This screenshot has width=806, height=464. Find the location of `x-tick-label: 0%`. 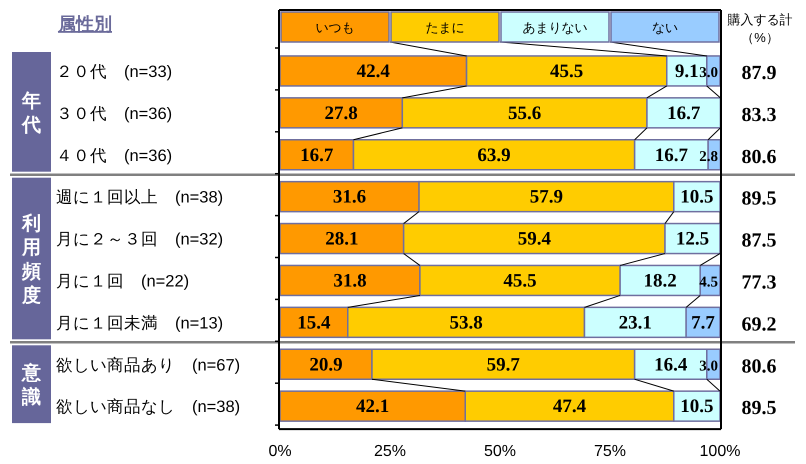

x-tick-label: 0% is located at coordinates (280, 451).